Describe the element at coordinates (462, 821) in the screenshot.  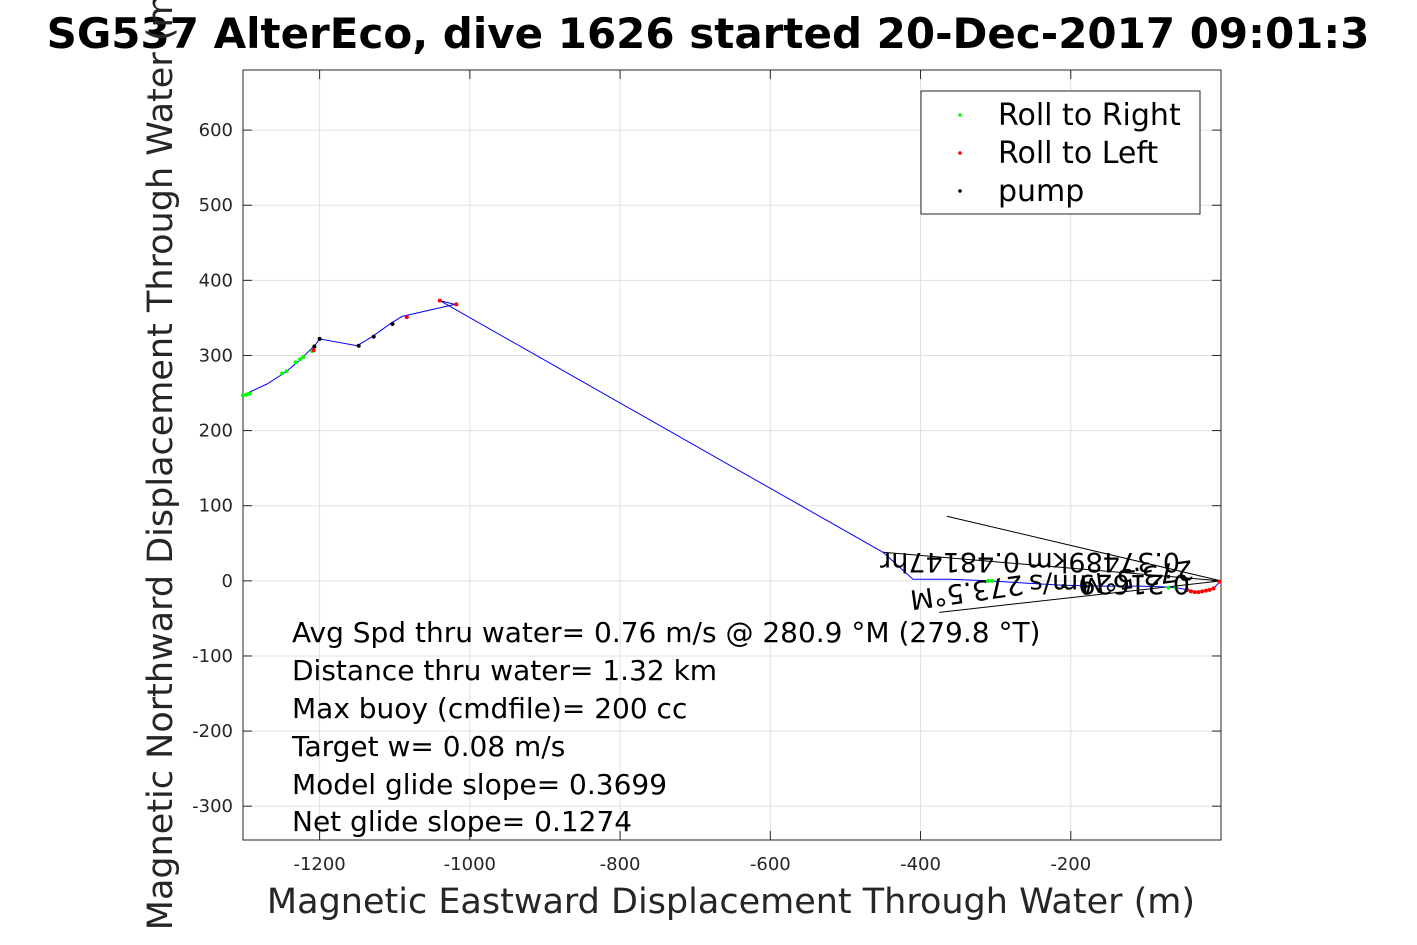
I see `annotation-net-glide-slope: Net glide slope= 0.1274` at that location.